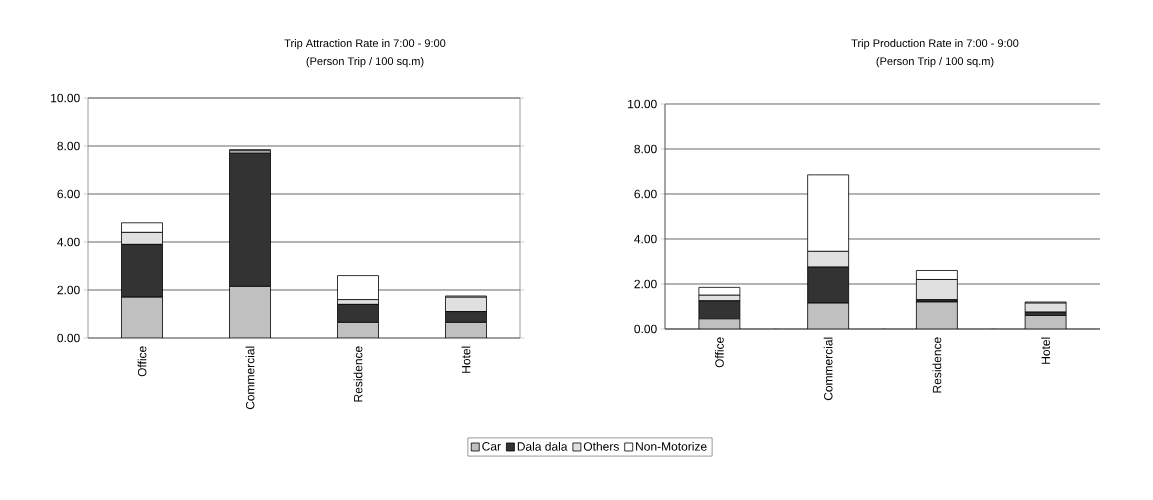 This screenshot has height=500, width=1153. What do you see at coordinates (671, 446) in the screenshot?
I see `legend-label: Non-Motorize` at bounding box center [671, 446].